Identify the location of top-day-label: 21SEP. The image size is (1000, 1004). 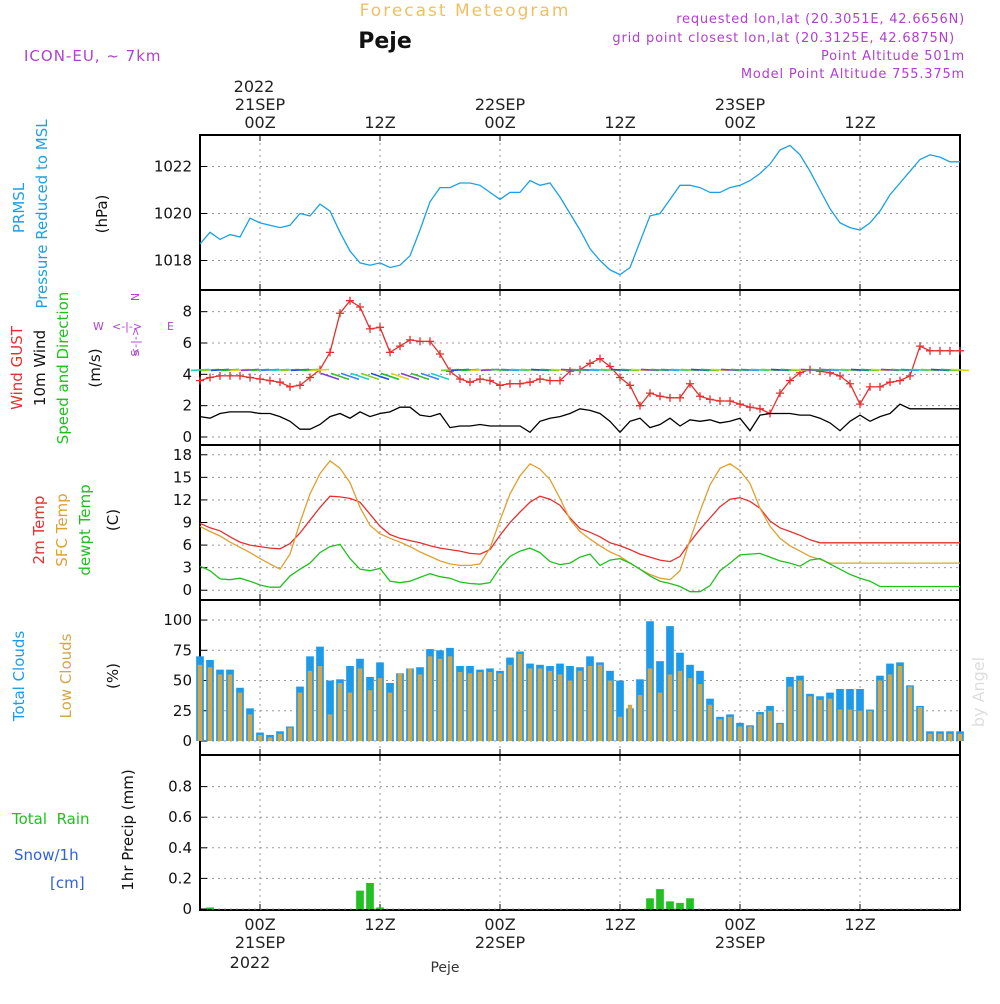
(260, 104).